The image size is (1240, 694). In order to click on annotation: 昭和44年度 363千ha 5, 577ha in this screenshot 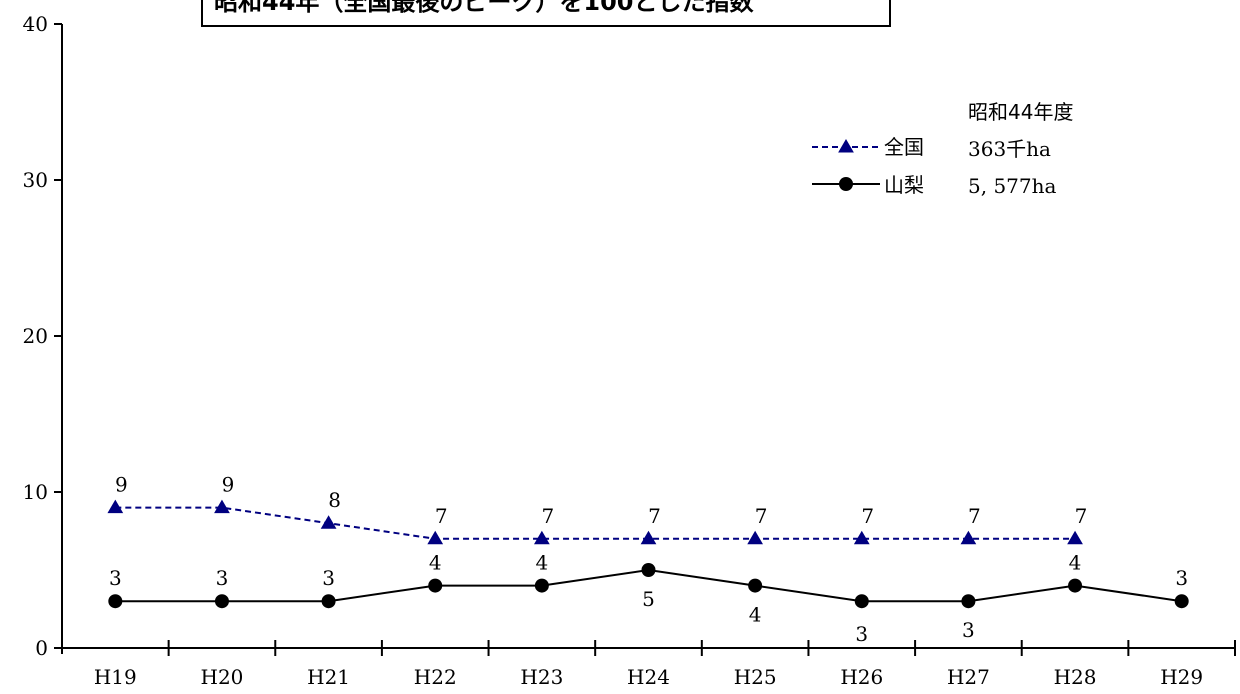, I will do `click(1020, 149)`.